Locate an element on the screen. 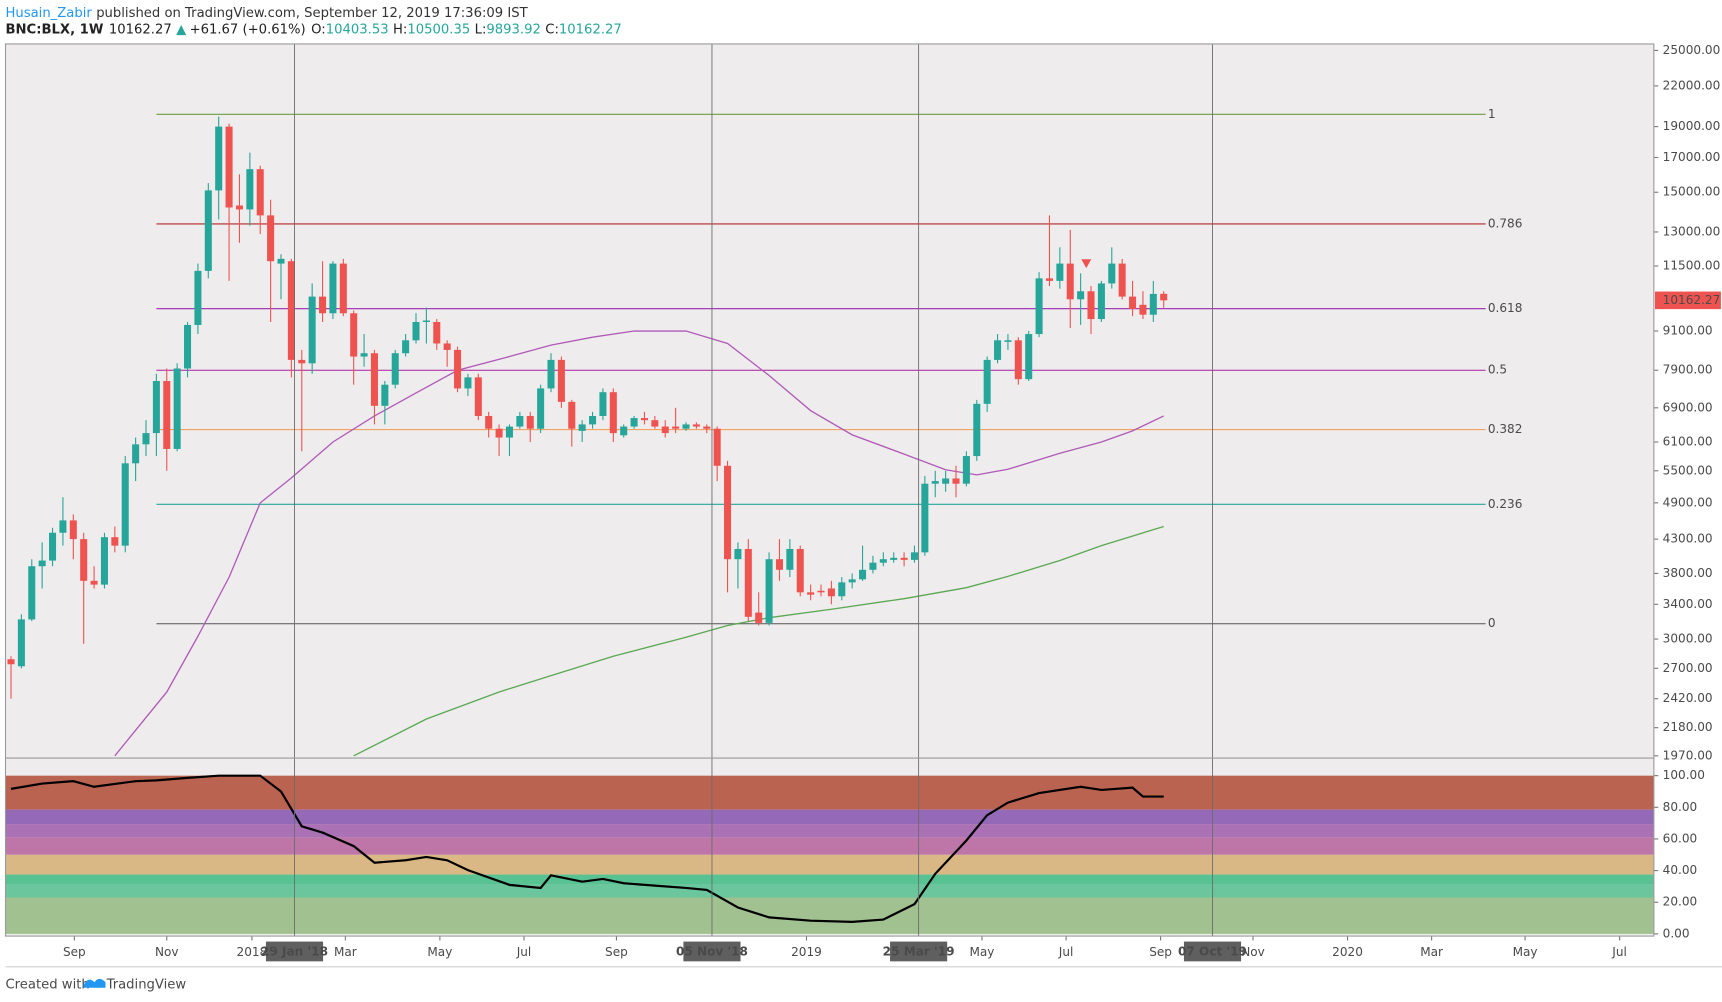  y-tick-label: 5500.00 is located at coordinates (1688, 470).